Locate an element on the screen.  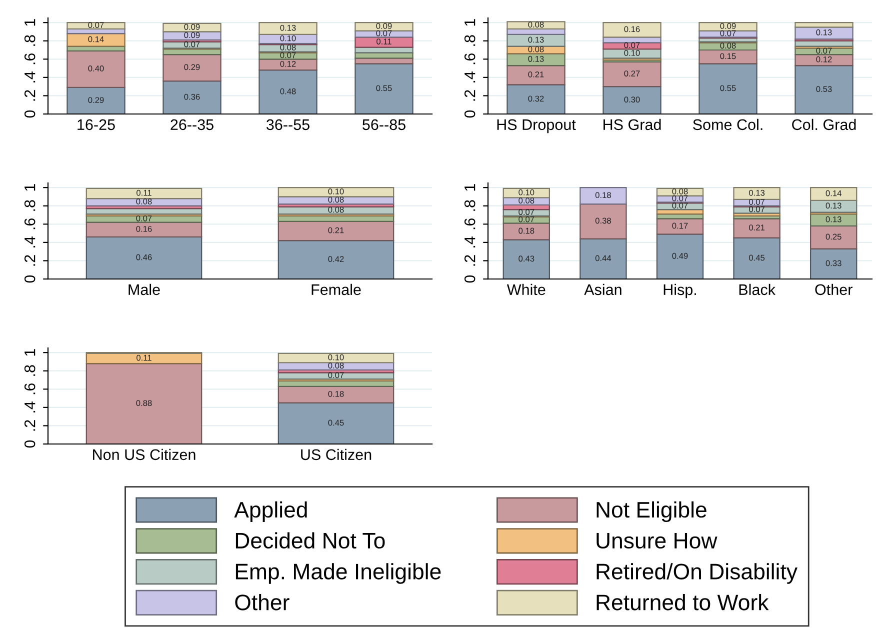
data-label: 0.36 is located at coordinates (192, 97).